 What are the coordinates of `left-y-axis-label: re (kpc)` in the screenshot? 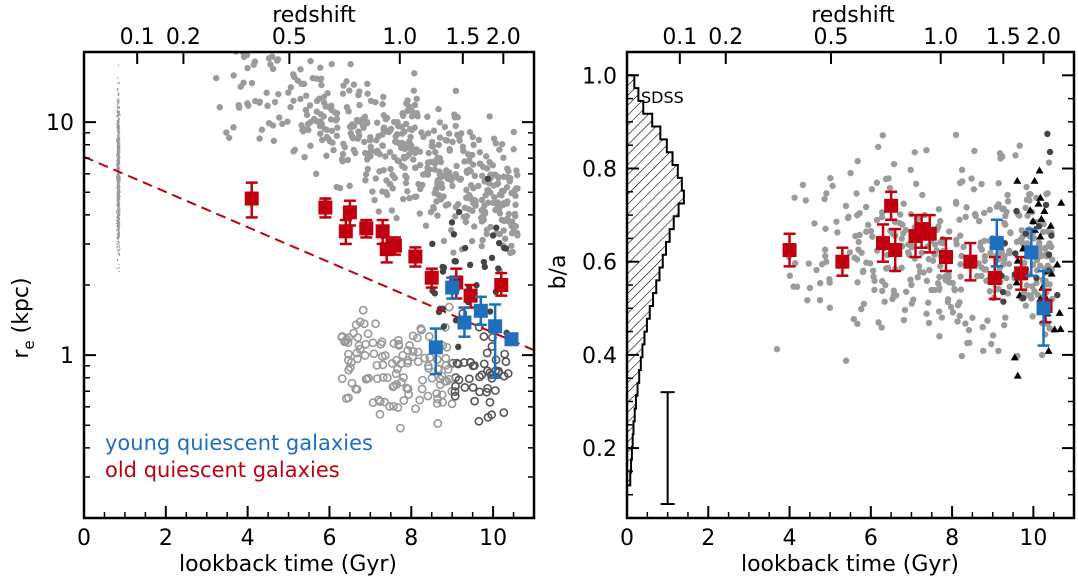 It's located at (23, 317).